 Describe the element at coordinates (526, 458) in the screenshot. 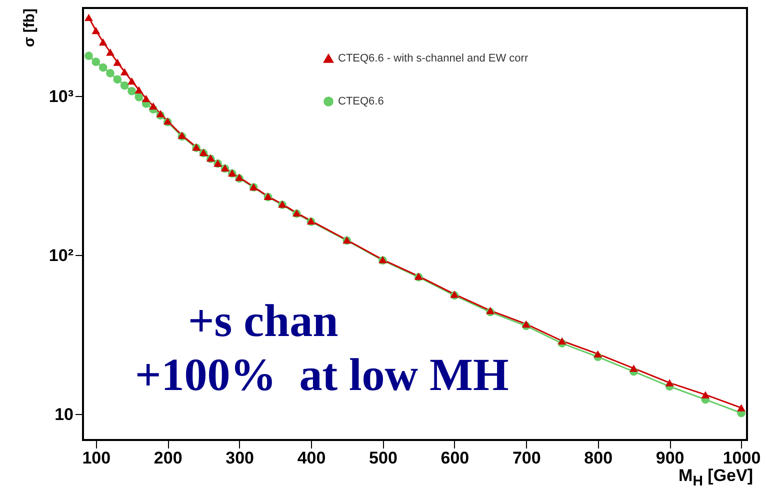

I see `x-tick-label: 700` at that location.